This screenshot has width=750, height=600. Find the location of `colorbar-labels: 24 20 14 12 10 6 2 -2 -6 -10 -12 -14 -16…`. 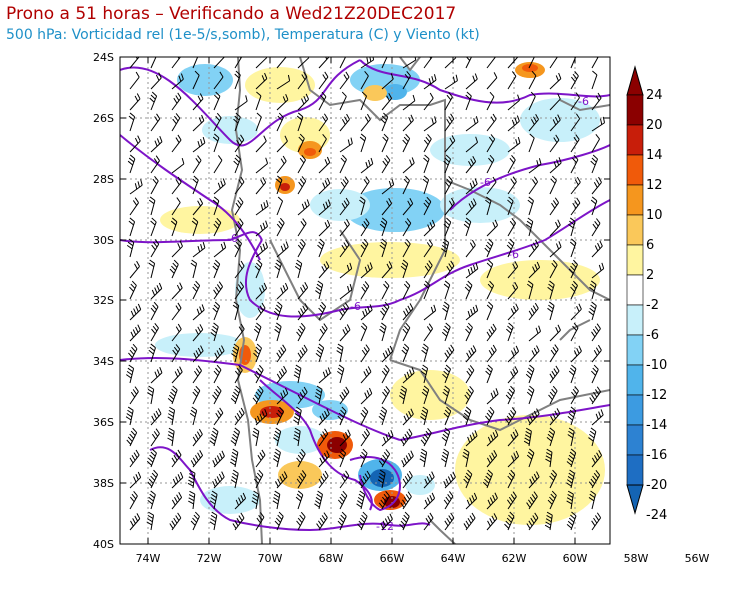

colorbar-labels: 24 20 14 12 10 6 2 -2 -6 -10 -12 -14 -16… is located at coordinates (656, 305).